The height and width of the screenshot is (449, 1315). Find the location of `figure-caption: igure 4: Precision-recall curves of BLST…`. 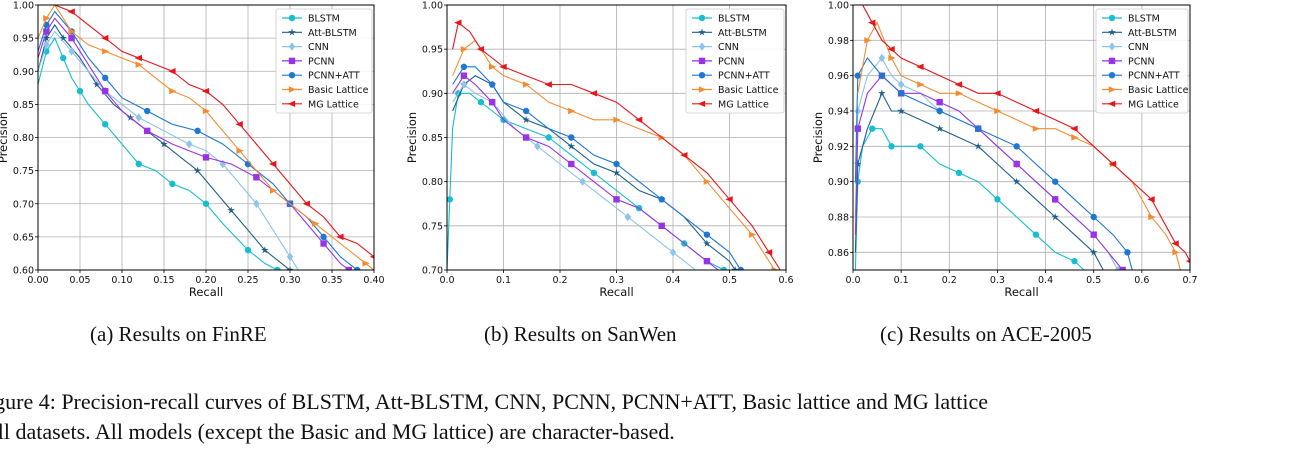

figure-caption: igure 4: Precision-recall curves of BLST… is located at coordinates (654, 417).